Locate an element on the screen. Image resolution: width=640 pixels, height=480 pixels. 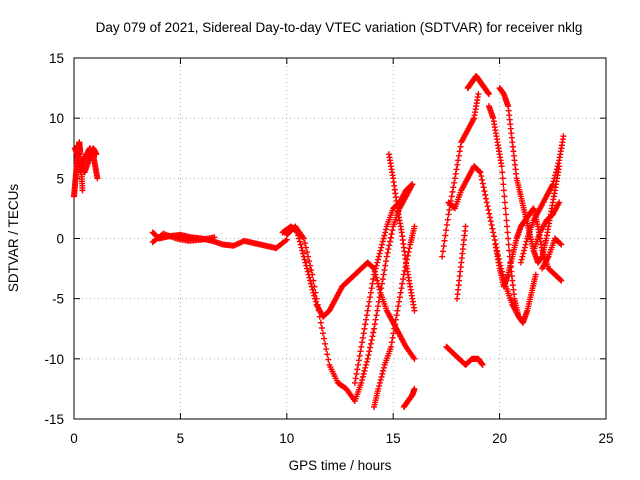
x-tick-label: 5 is located at coordinates (181, 438).